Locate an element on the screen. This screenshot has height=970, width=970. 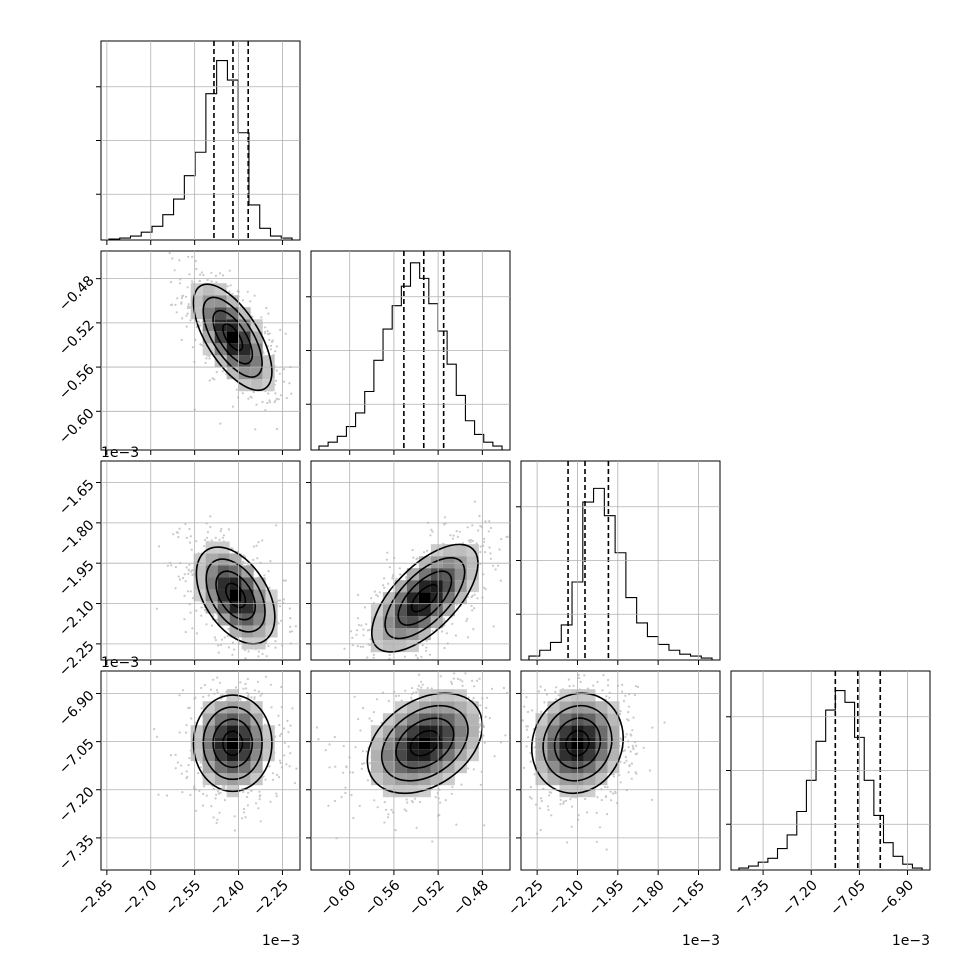
x-tick-label: −7.35 is located at coordinates (752, 898).